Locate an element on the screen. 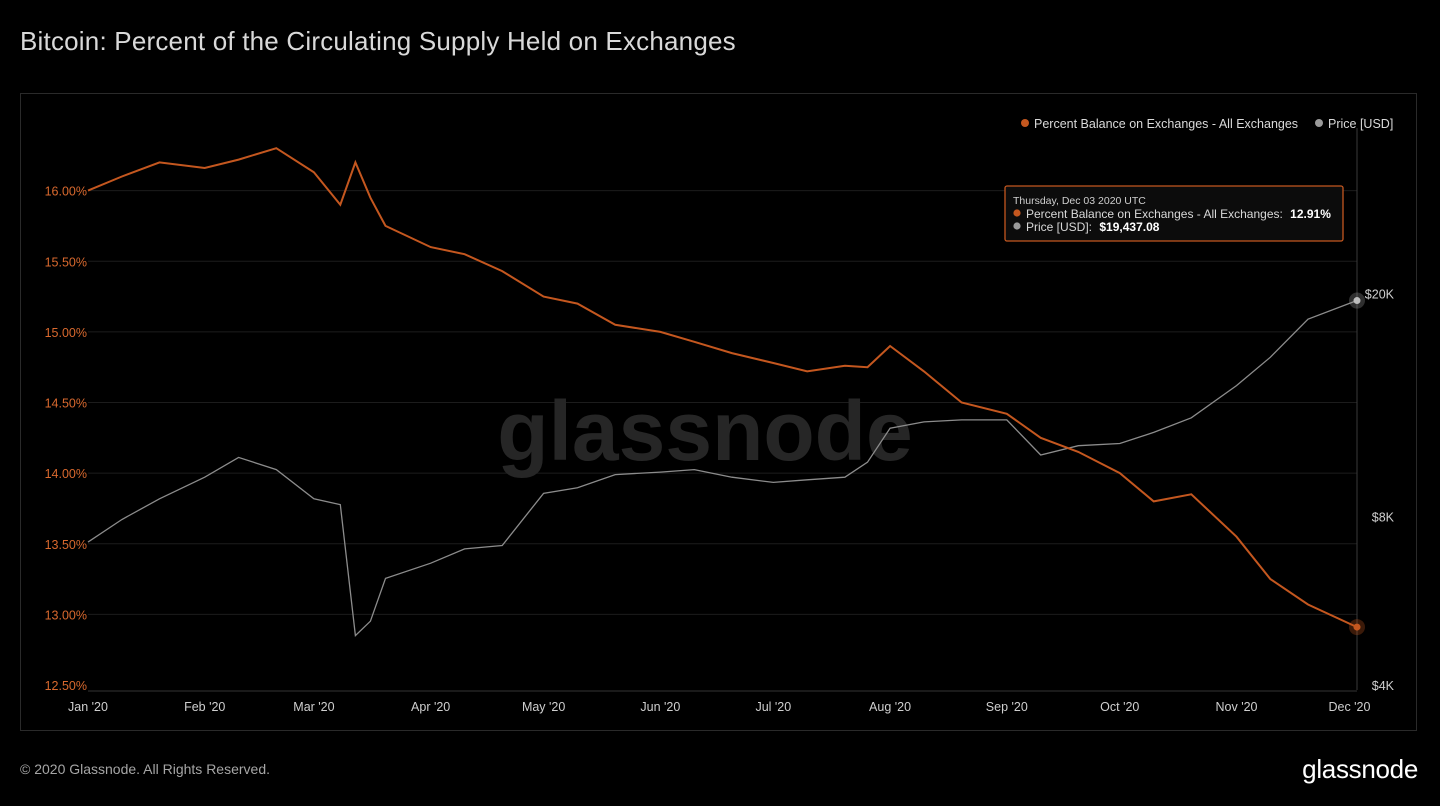  watermark: glassnode is located at coordinates (704, 431).